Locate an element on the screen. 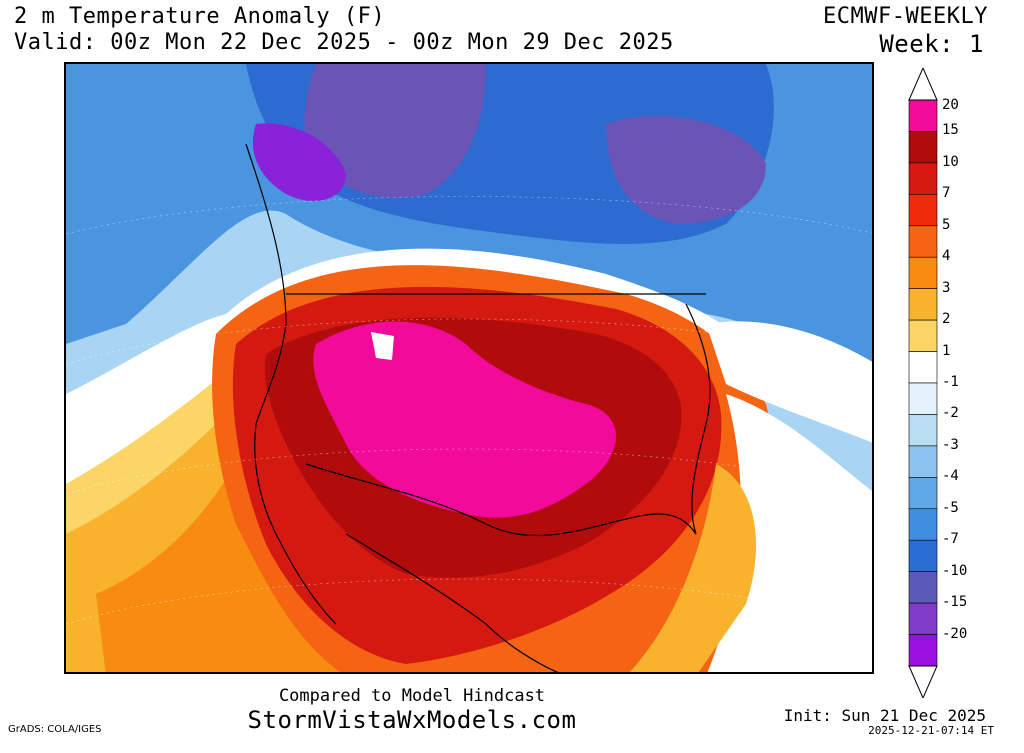 Image resolution: width=1024 pixels, height=753 pixels. colorbar-label: -1 is located at coordinates (950, 382).